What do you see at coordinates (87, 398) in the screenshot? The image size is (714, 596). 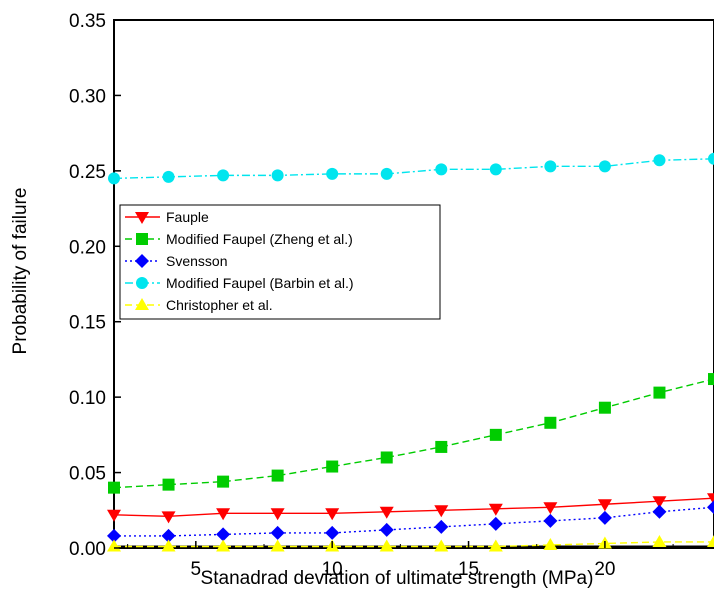 I see `y-tick-label: 0.10` at bounding box center [87, 398].